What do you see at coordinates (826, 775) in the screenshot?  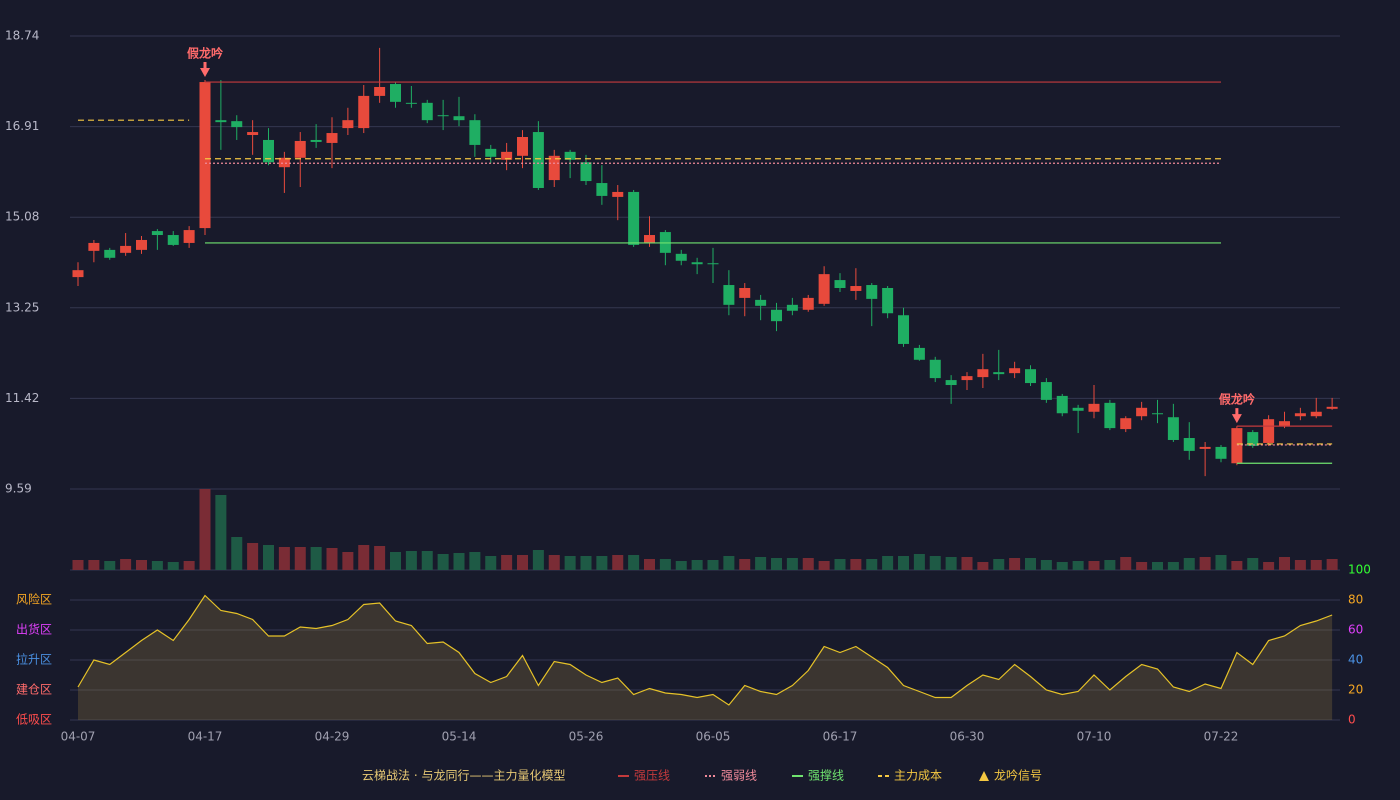 I see `legend-label: 强撑线` at bounding box center [826, 775].